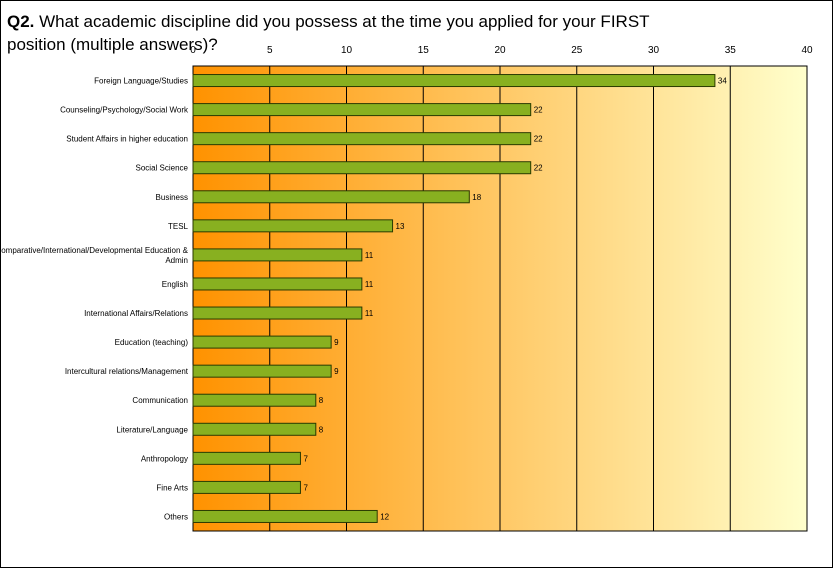  Describe the element at coordinates (384, 516) in the screenshot. I see `data-label: 12` at that location.